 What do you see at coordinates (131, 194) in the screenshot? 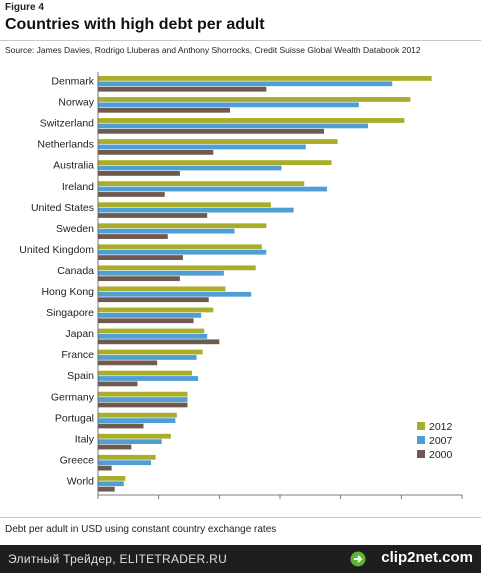
I see `bar-ireland-2000` at bounding box center [131, 194].